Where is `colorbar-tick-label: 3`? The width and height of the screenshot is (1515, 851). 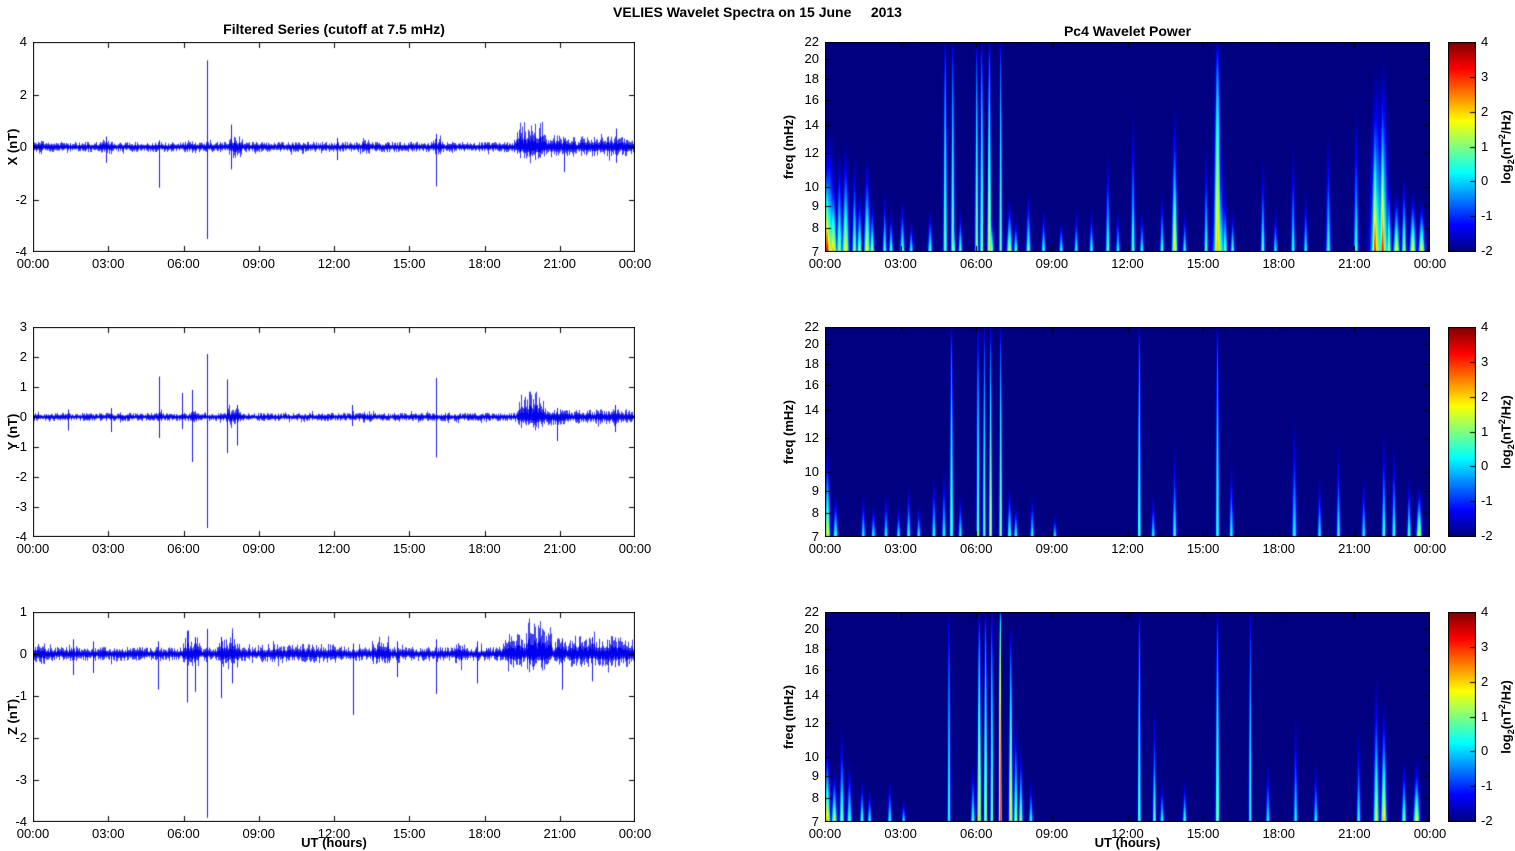
colorbar-tick-label: 3 is located at coordinates (1485, 361).